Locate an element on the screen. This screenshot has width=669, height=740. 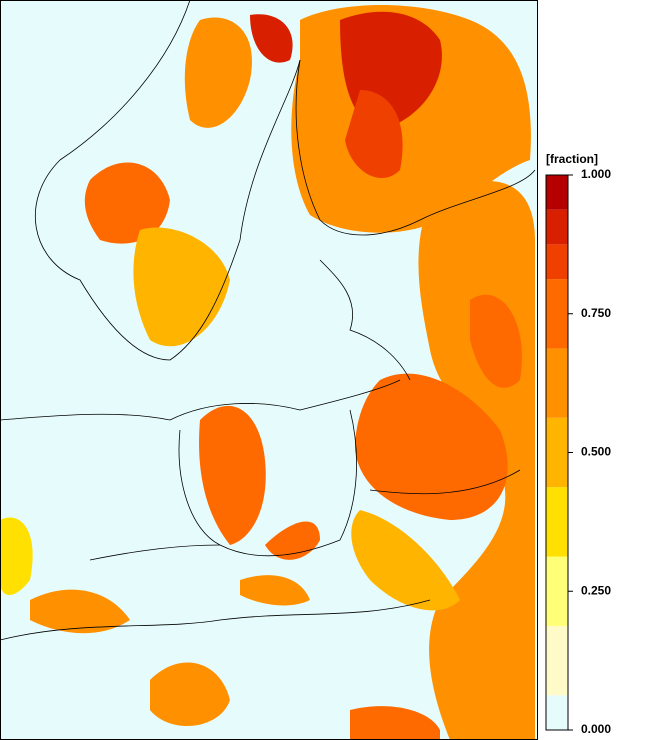
colorbar-tick-label: 0.750 is located at coordinates (596, 313).